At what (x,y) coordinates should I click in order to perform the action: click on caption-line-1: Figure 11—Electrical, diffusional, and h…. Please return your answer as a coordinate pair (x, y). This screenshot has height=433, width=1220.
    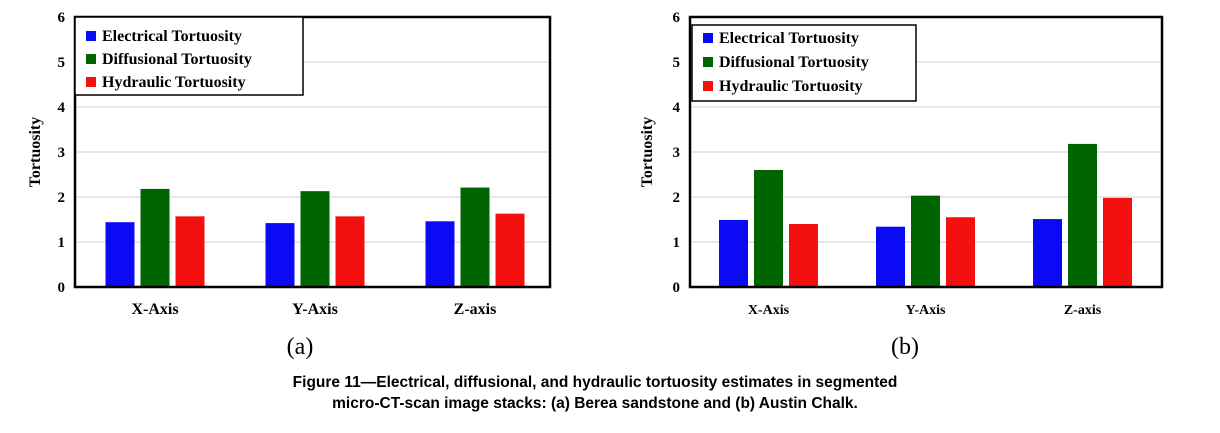
    Looking at the image, I should click on (595, 382).